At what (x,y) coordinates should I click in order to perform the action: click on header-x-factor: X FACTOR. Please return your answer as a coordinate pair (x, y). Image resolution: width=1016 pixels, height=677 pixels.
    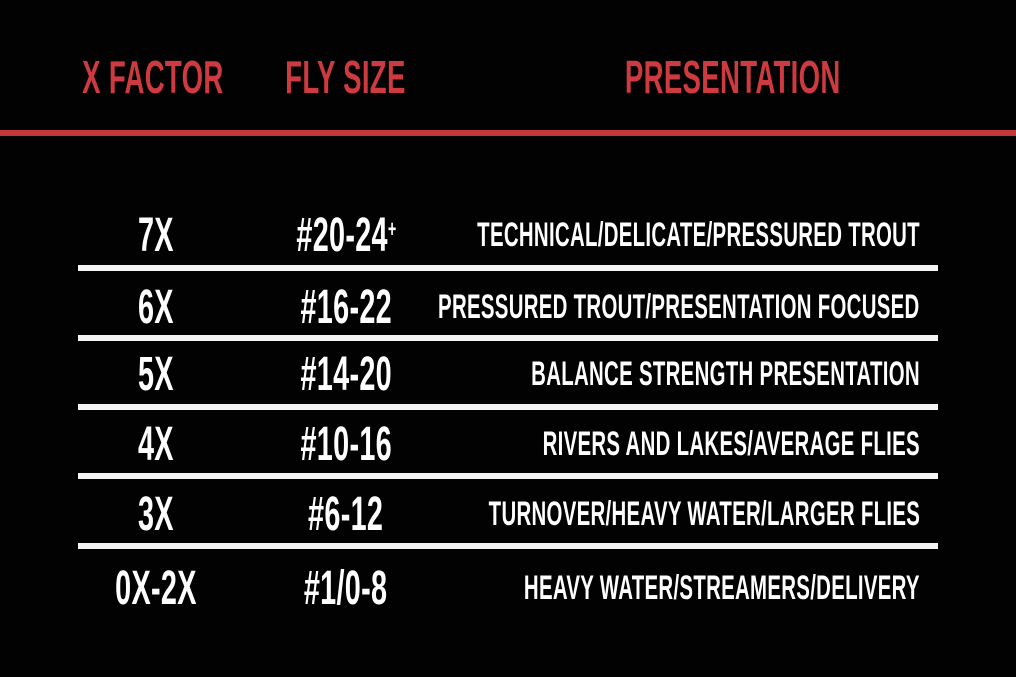
    Looking at the image, I should click on (153, 77).